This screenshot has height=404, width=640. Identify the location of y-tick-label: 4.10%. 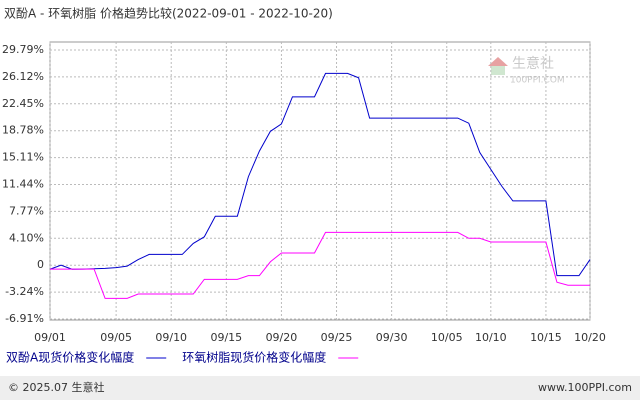
(26, 237).